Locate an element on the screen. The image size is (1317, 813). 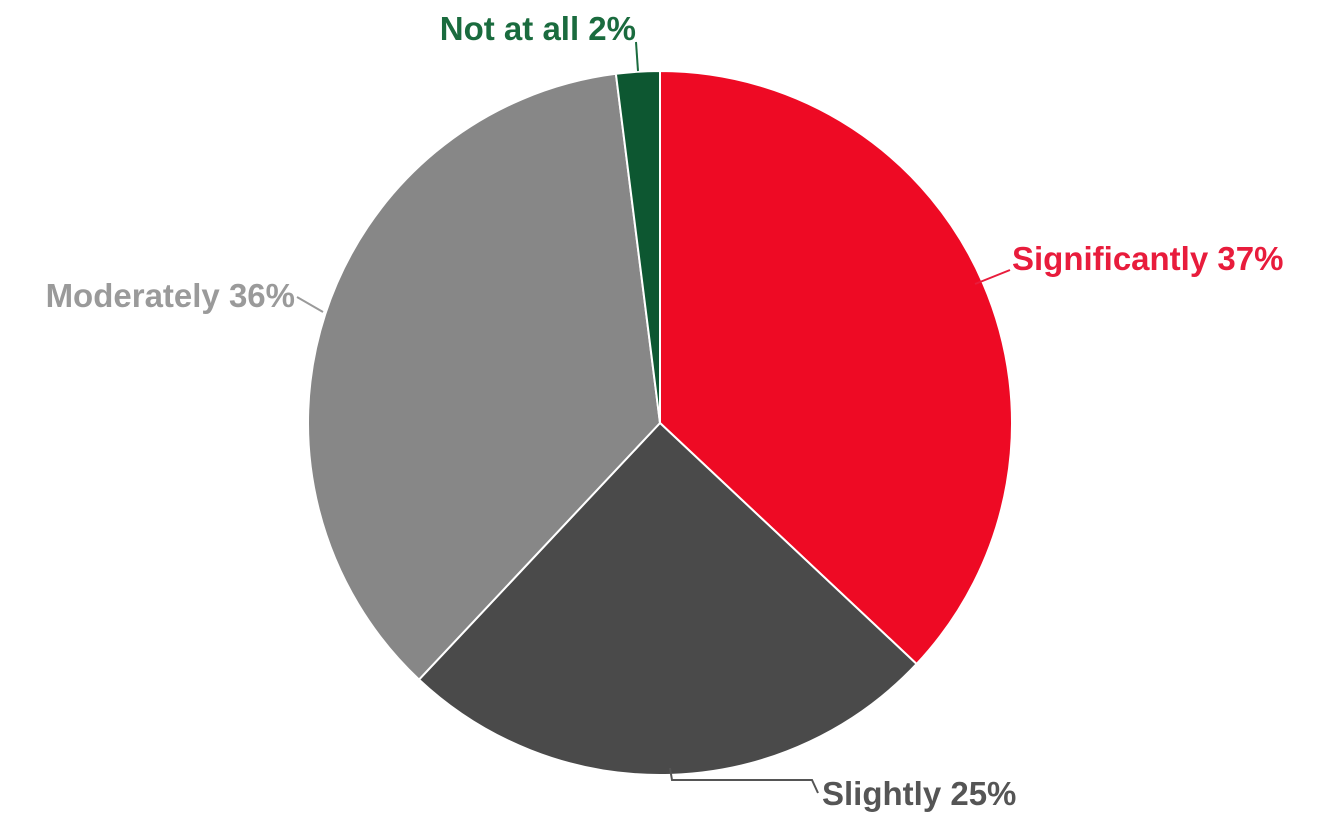
slice-label-significantly: Significantly 37% is located at coordinates (1147, 258).